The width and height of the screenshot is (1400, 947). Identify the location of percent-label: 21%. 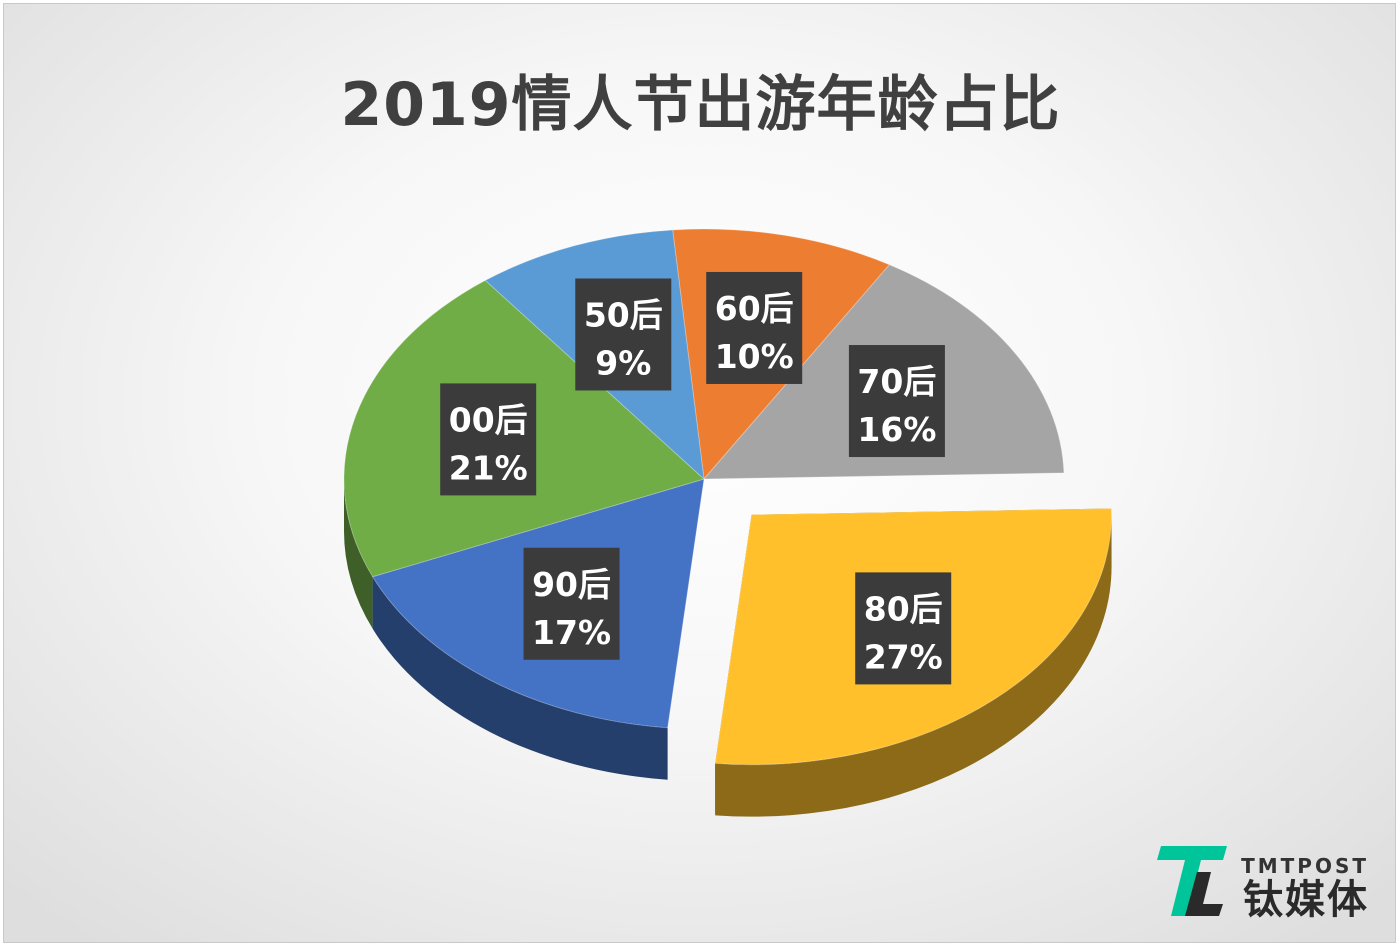
(488, 467).